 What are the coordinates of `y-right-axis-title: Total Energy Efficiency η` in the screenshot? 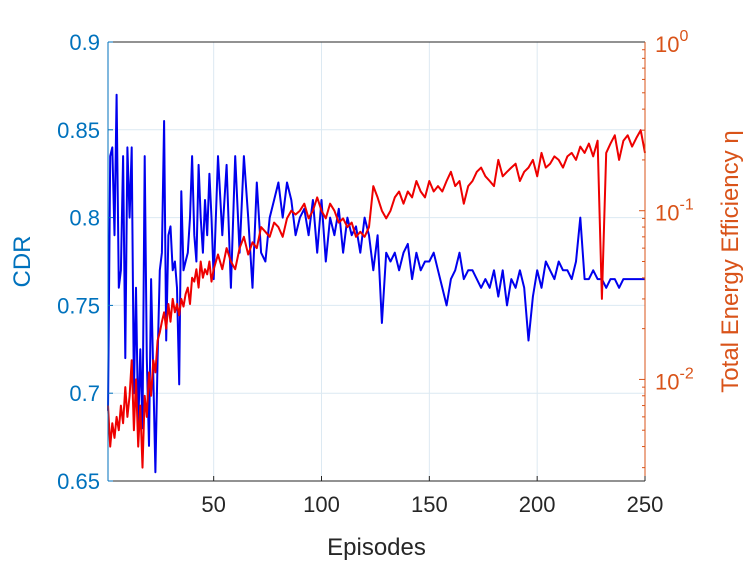 It's located at (730, 261).